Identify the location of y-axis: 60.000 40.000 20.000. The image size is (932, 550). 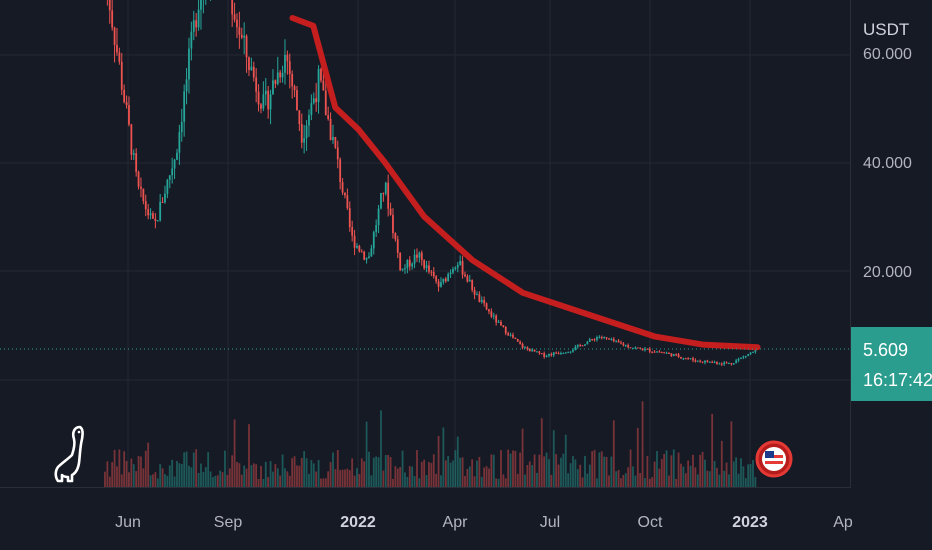
(887, 163).